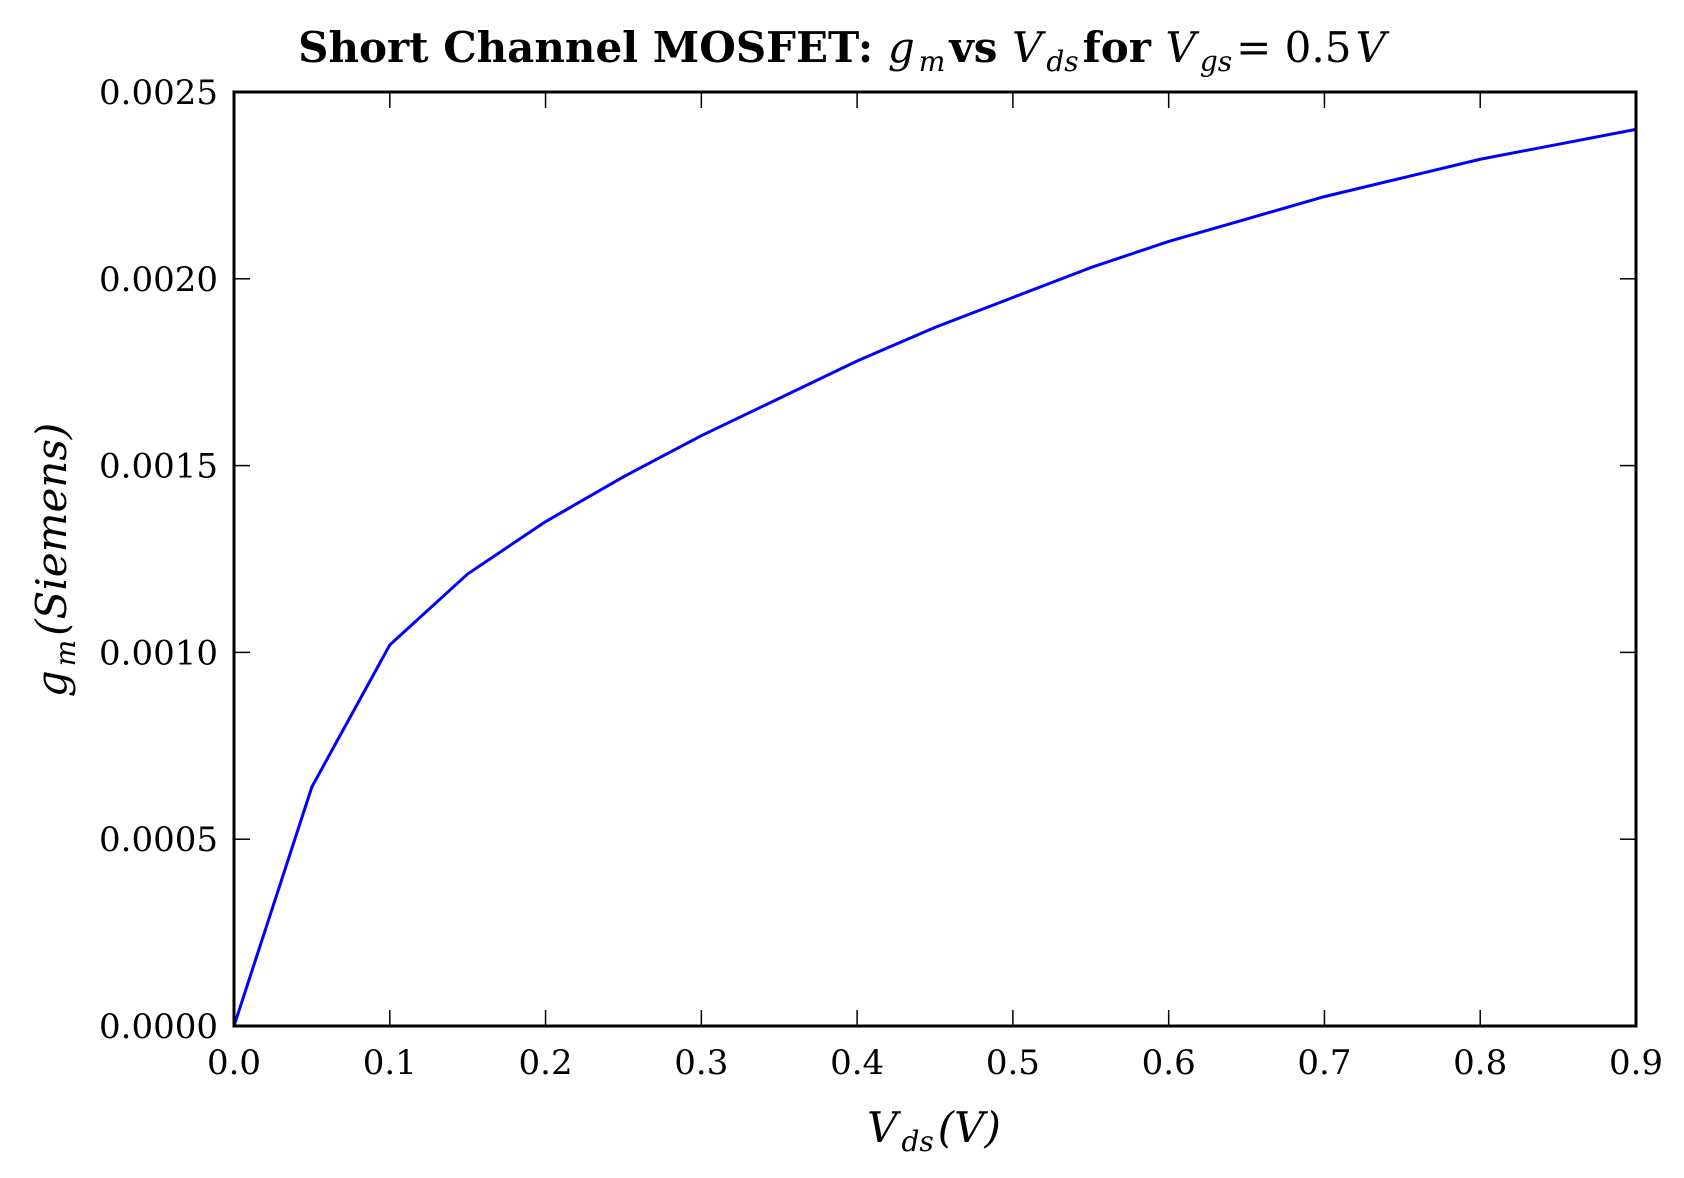  What do you see at coordinates (917, 1141) in the screenshot?
I see `xlabel-sub: ds` at bounding box center [917, 1141].